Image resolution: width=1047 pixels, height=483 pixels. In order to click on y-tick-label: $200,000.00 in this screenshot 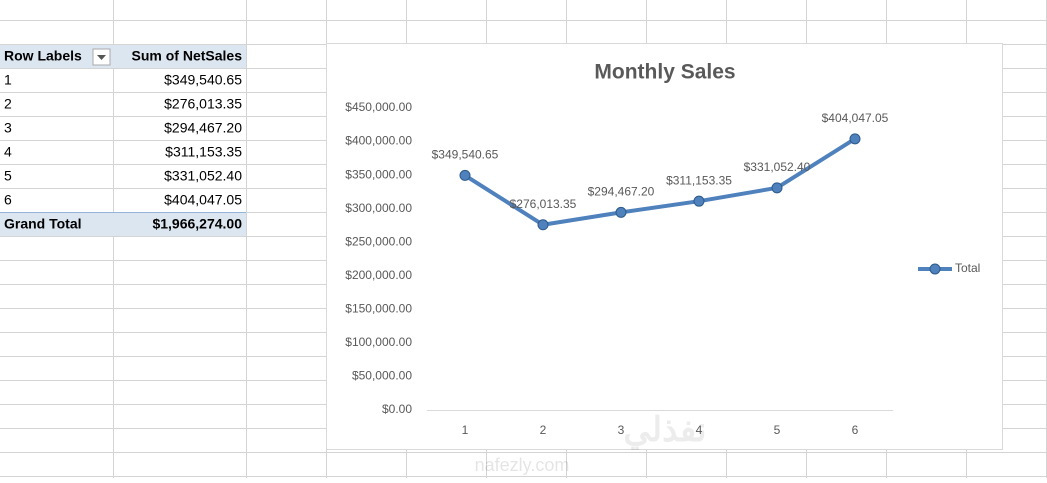, I will do `click(378, 275)`.